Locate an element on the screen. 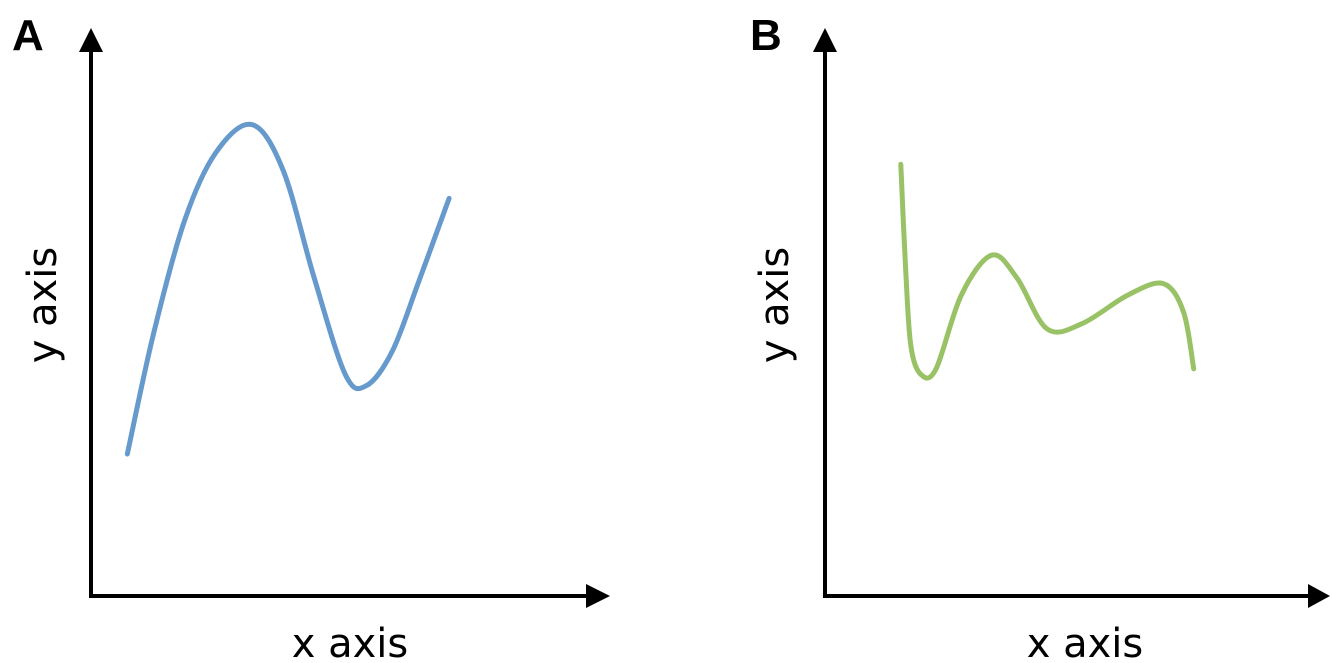 Image resolution: width=1332 pixels, height=663 pixels. panel-a-x-axis-label: x axis is located at coordinates (350, 642).